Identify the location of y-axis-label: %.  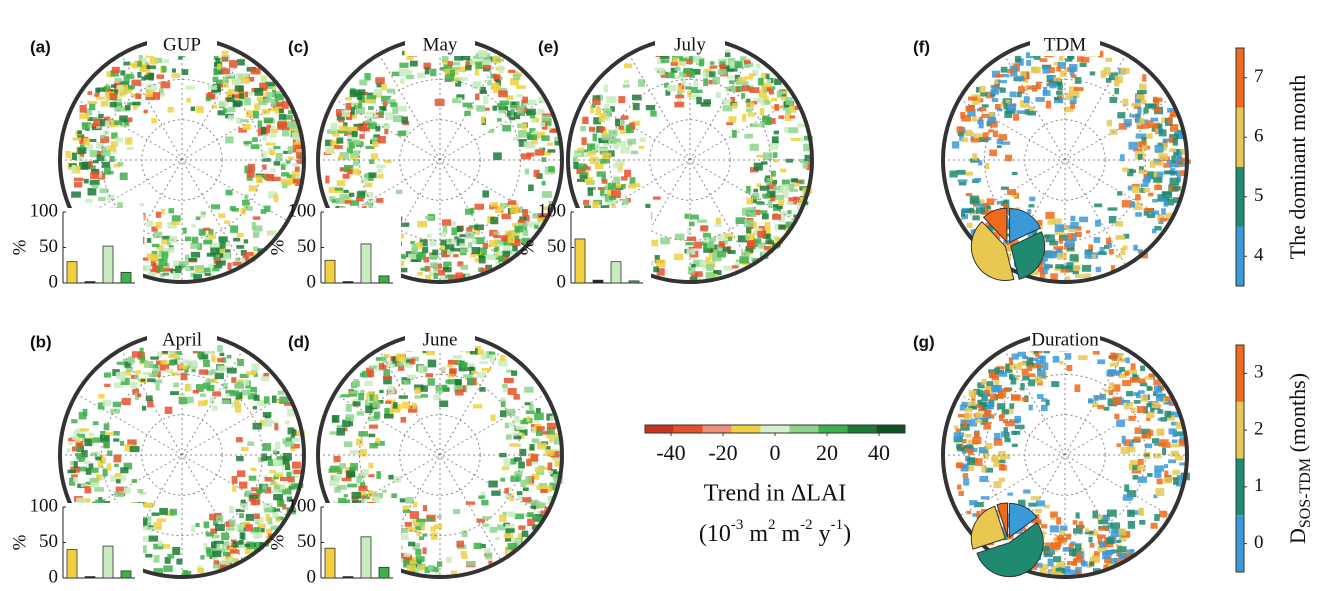
(19, 542).